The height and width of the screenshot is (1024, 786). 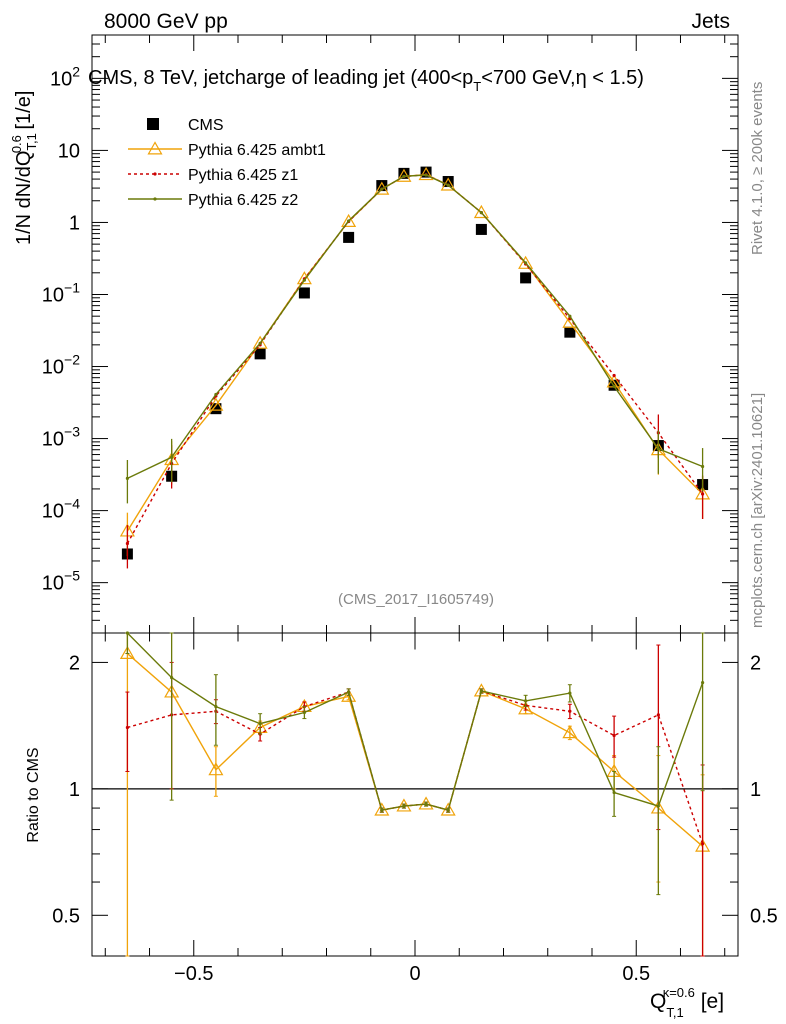 What do you see at coordinates (757, 168) in the screenshot?
I see `rivet-version-label: Rivet 4.1.0, ≥ 200k events` at bounding box center [757, 168].